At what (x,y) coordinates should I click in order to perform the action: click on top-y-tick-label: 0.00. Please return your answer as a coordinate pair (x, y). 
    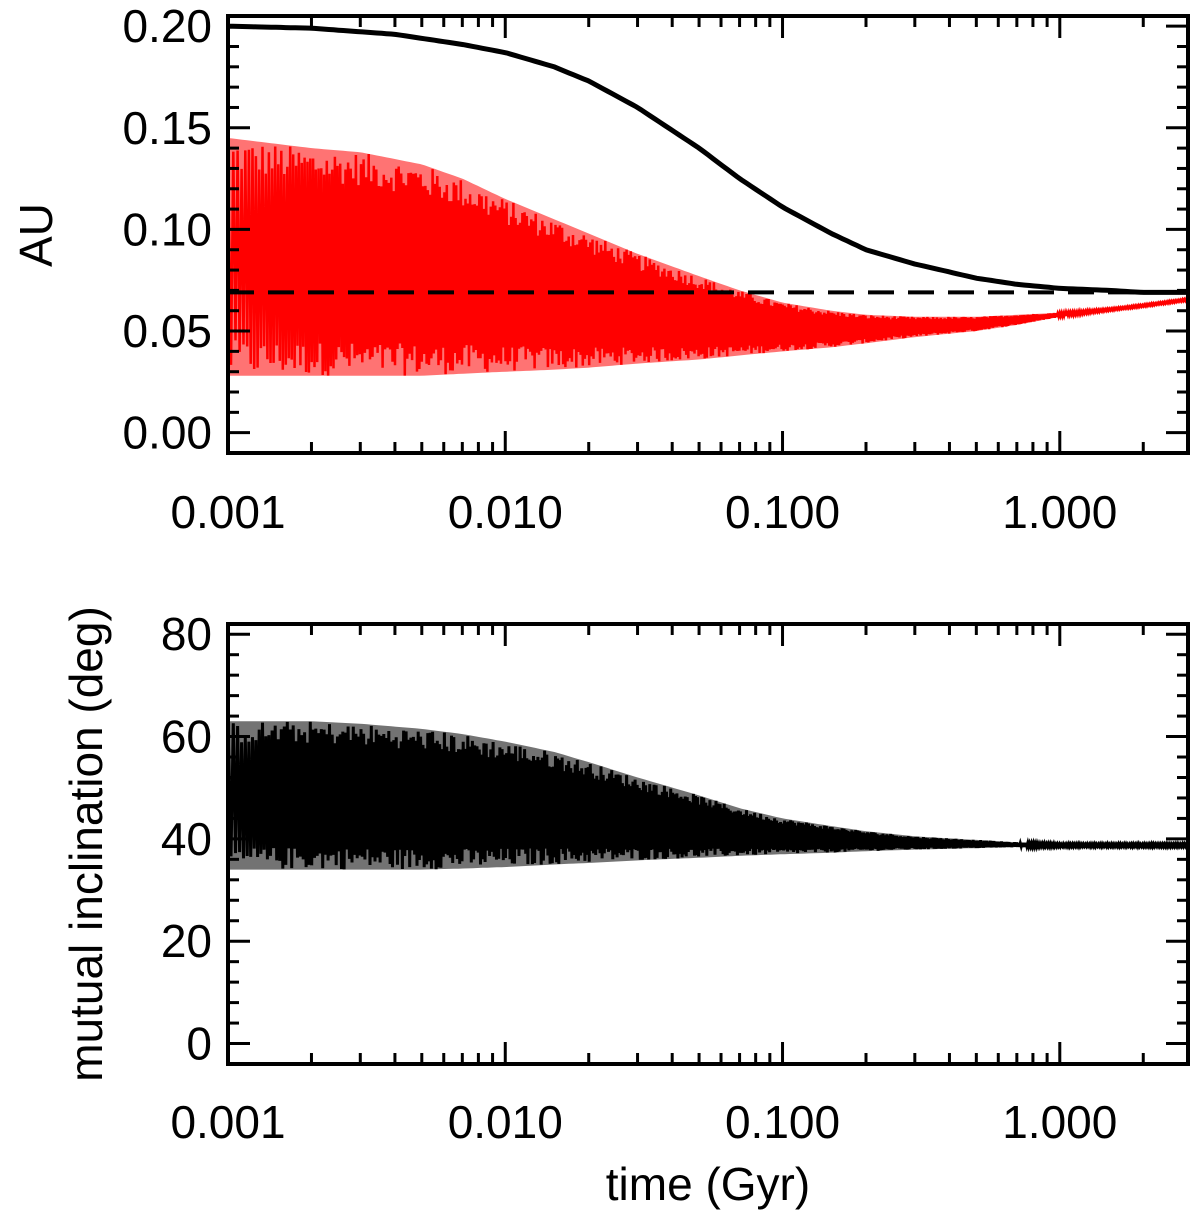
    Looking at the image, I should click on (167, 433).